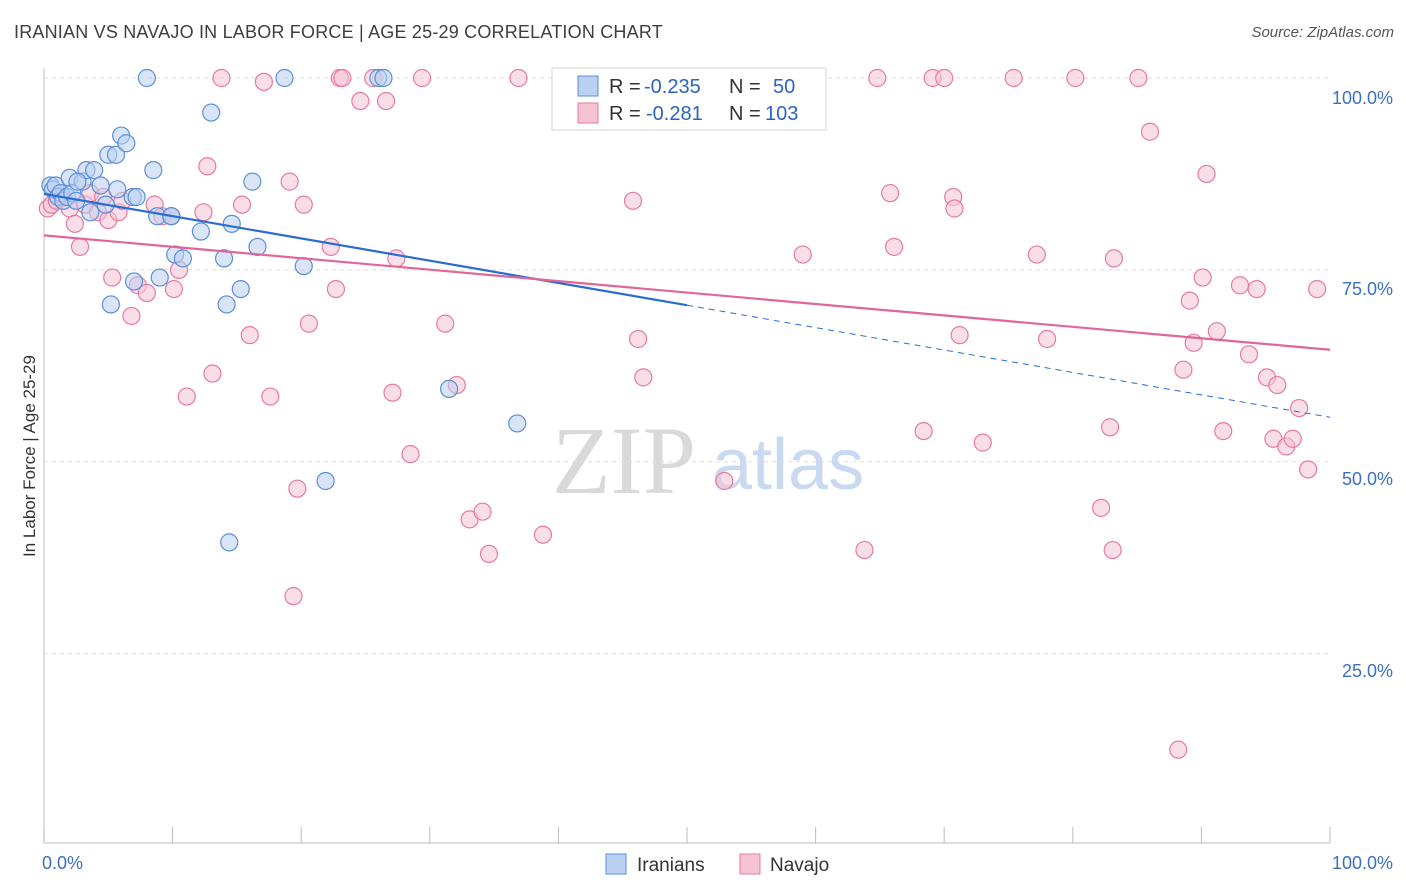  What do you see at coordinates (781, 114) in the screenshot?
I see `navajo-n-value: 103` at bounding box center [781, 114].